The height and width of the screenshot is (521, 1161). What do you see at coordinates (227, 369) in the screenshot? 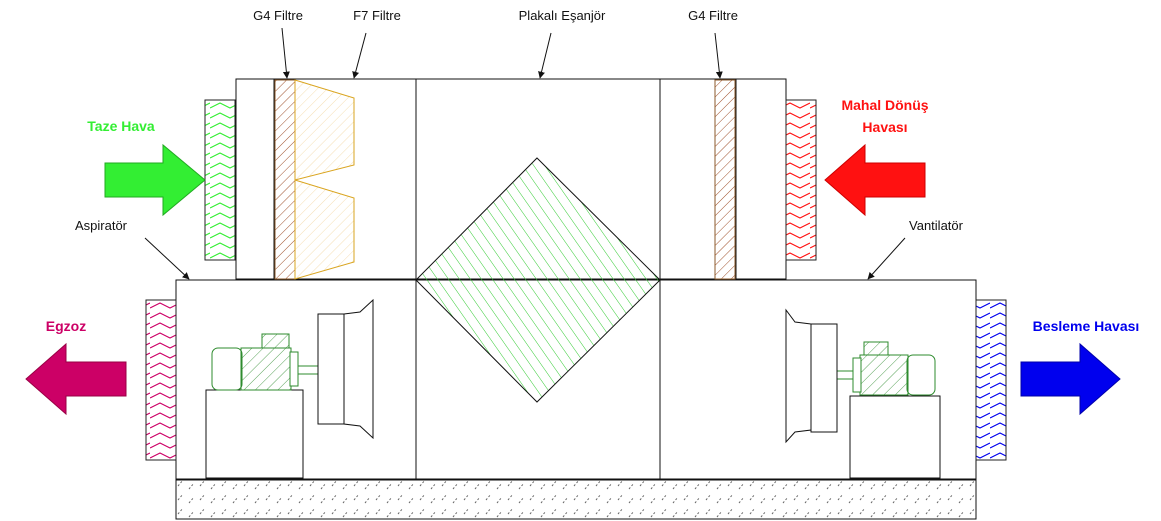
I see `aspirator-motor-endcap` at bounding box center [227, 369].